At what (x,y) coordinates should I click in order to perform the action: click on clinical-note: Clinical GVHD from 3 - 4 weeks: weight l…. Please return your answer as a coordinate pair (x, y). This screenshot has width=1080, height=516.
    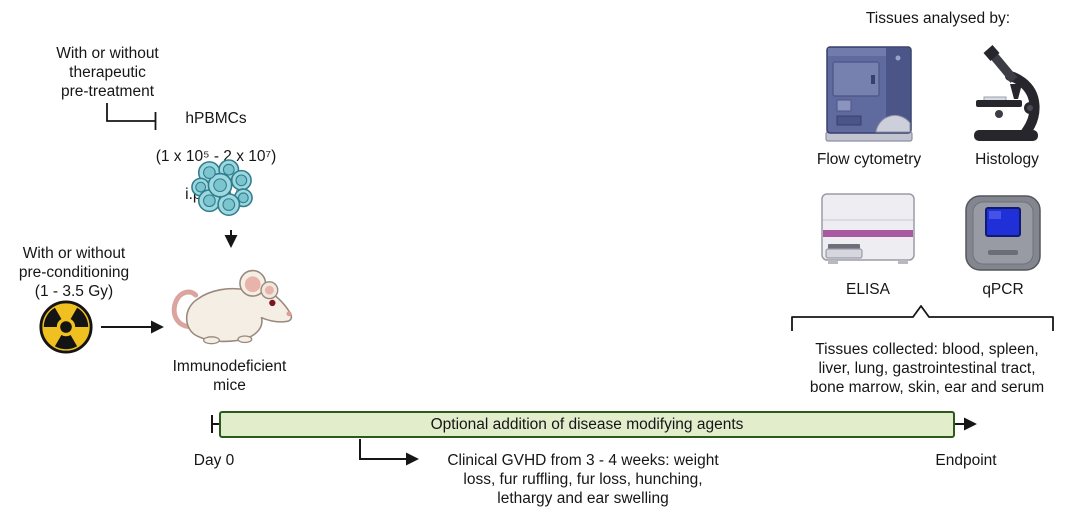
    Looking at the image, I should click on (583, 479).